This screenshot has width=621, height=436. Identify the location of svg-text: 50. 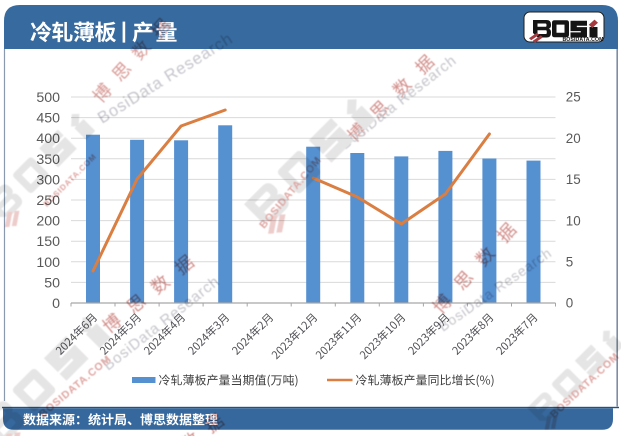
(52, 283).